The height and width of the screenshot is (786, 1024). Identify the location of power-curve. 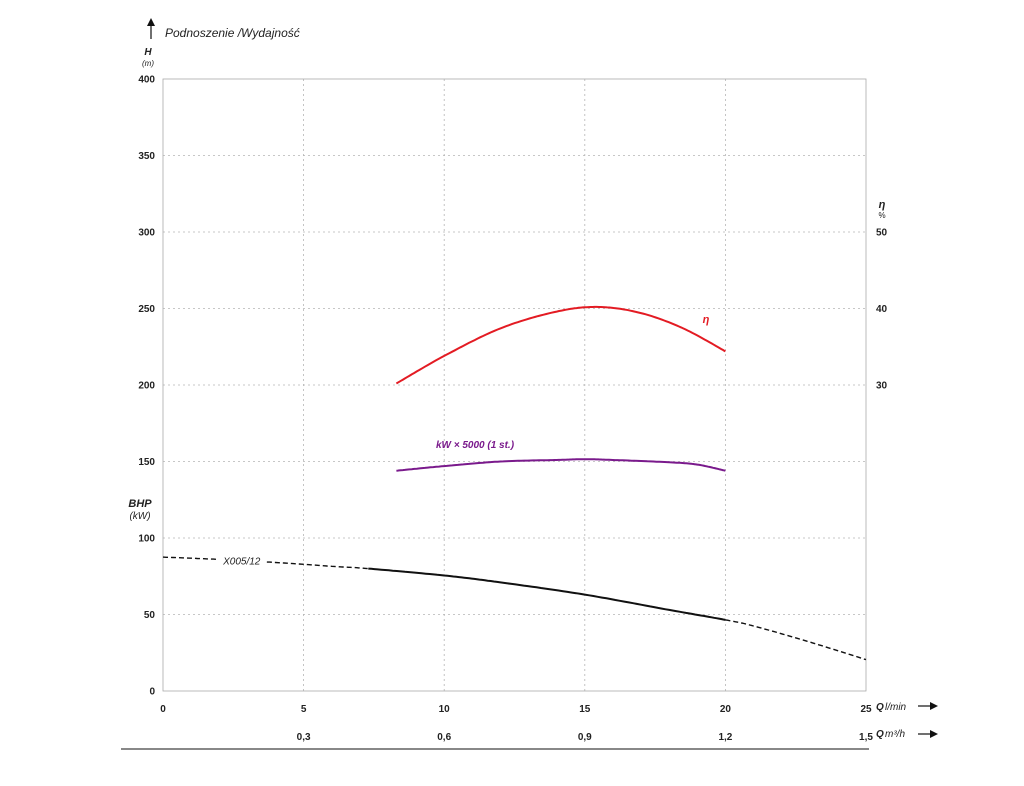
(561, 465).